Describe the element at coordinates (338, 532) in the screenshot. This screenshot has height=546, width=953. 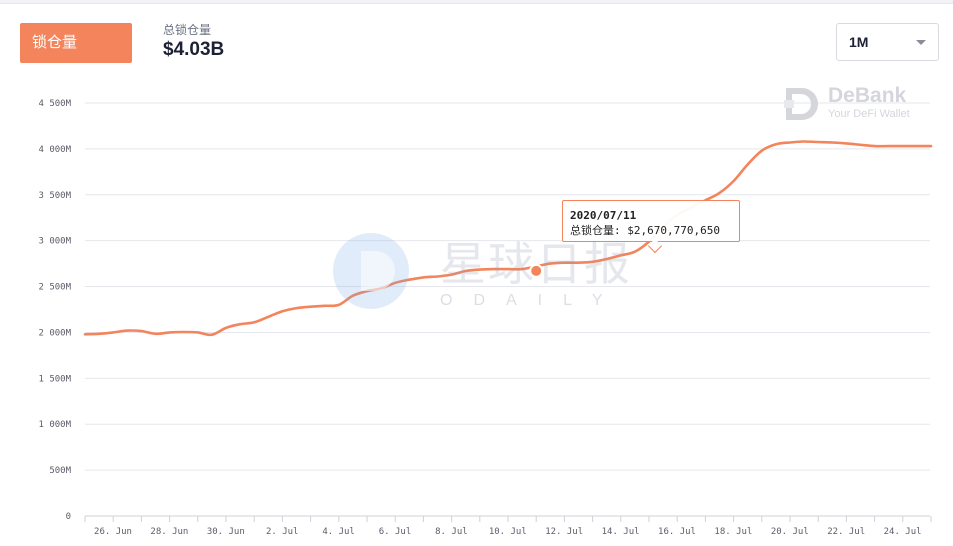
I see `x-tick-label: 4. Jul` at that location.